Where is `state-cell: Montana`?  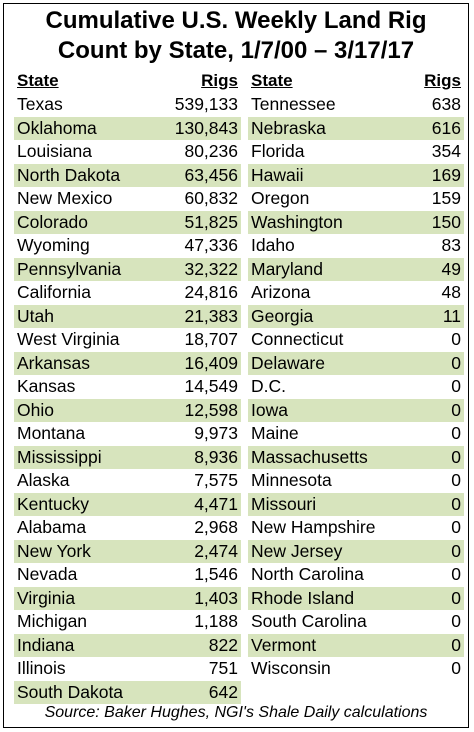
state-cell: Montana is located at coordinates (51, 433).